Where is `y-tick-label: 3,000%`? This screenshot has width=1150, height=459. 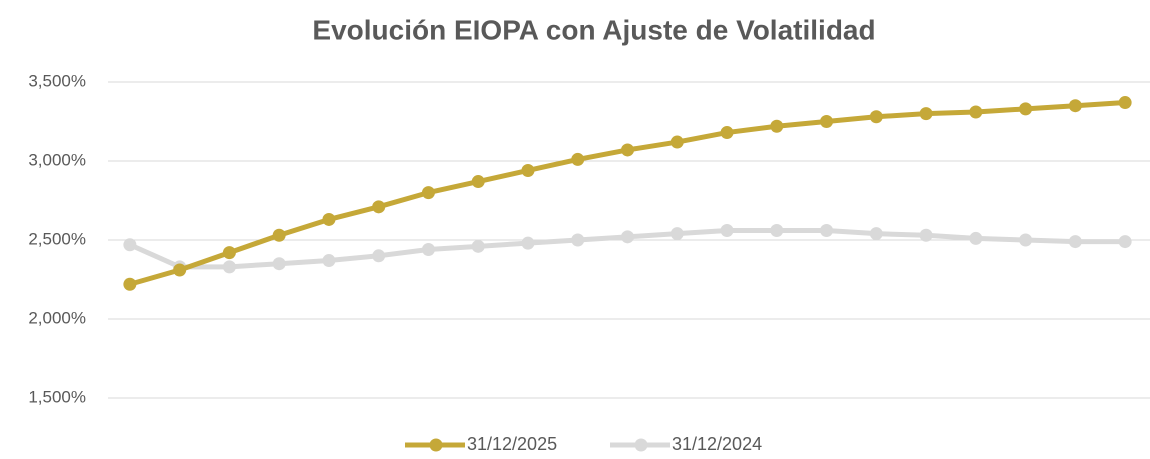
y-tick-label: 3,000% is located at coordinates (57, 159).